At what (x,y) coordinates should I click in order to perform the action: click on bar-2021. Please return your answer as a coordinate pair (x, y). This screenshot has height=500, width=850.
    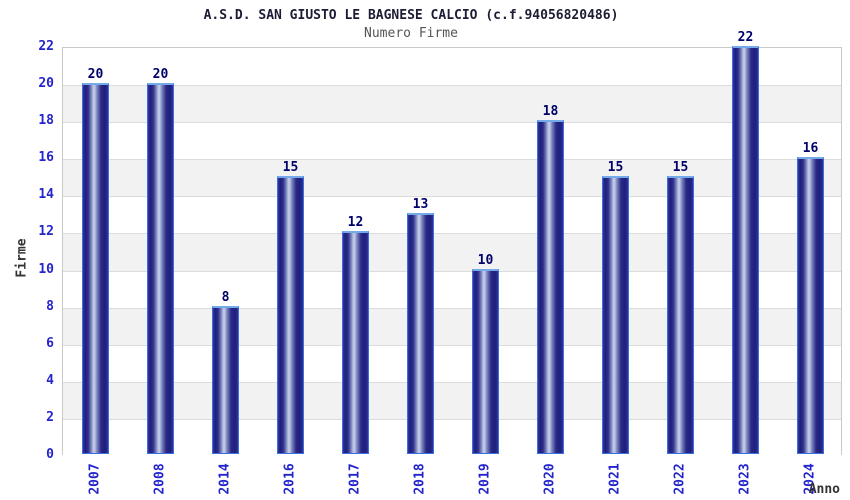
    Looking at the image, I should click on (615, 314).